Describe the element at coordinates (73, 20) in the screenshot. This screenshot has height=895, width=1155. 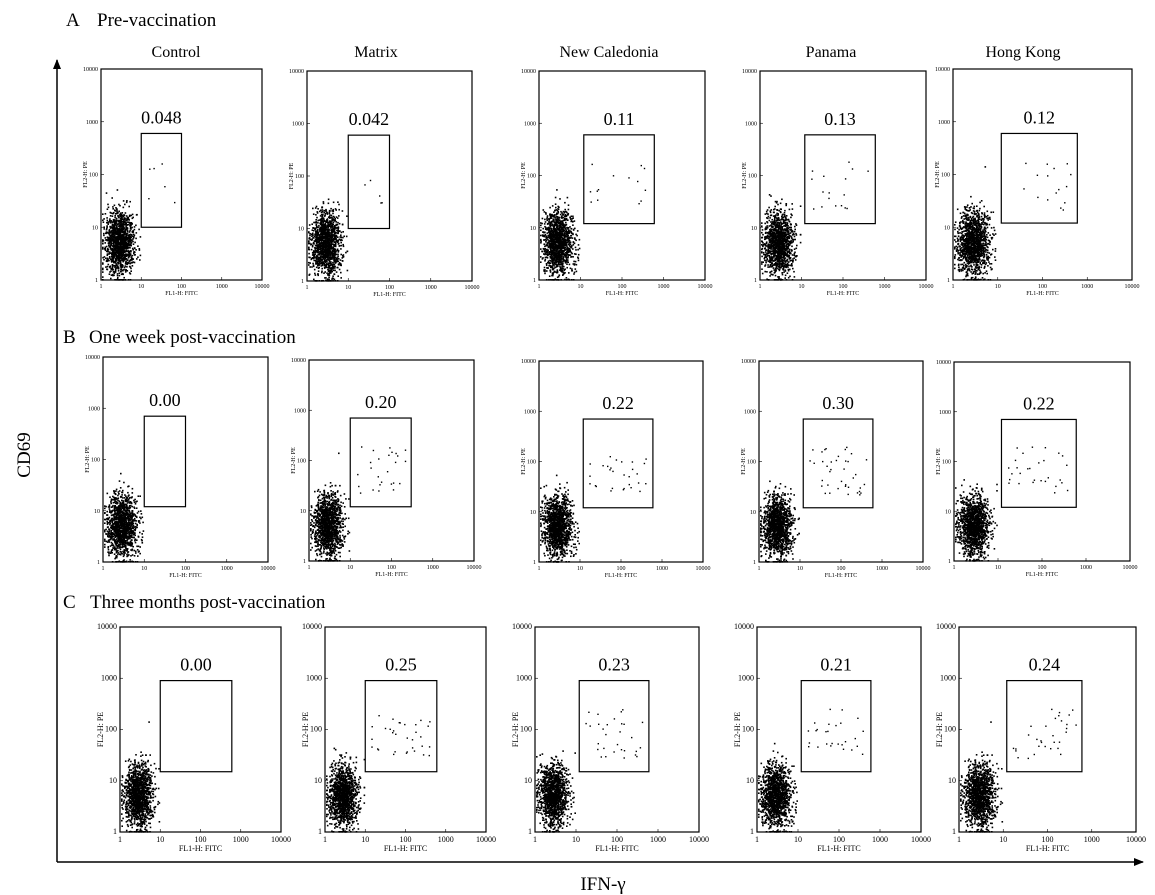
I see `row-a-letter: A` at that location.